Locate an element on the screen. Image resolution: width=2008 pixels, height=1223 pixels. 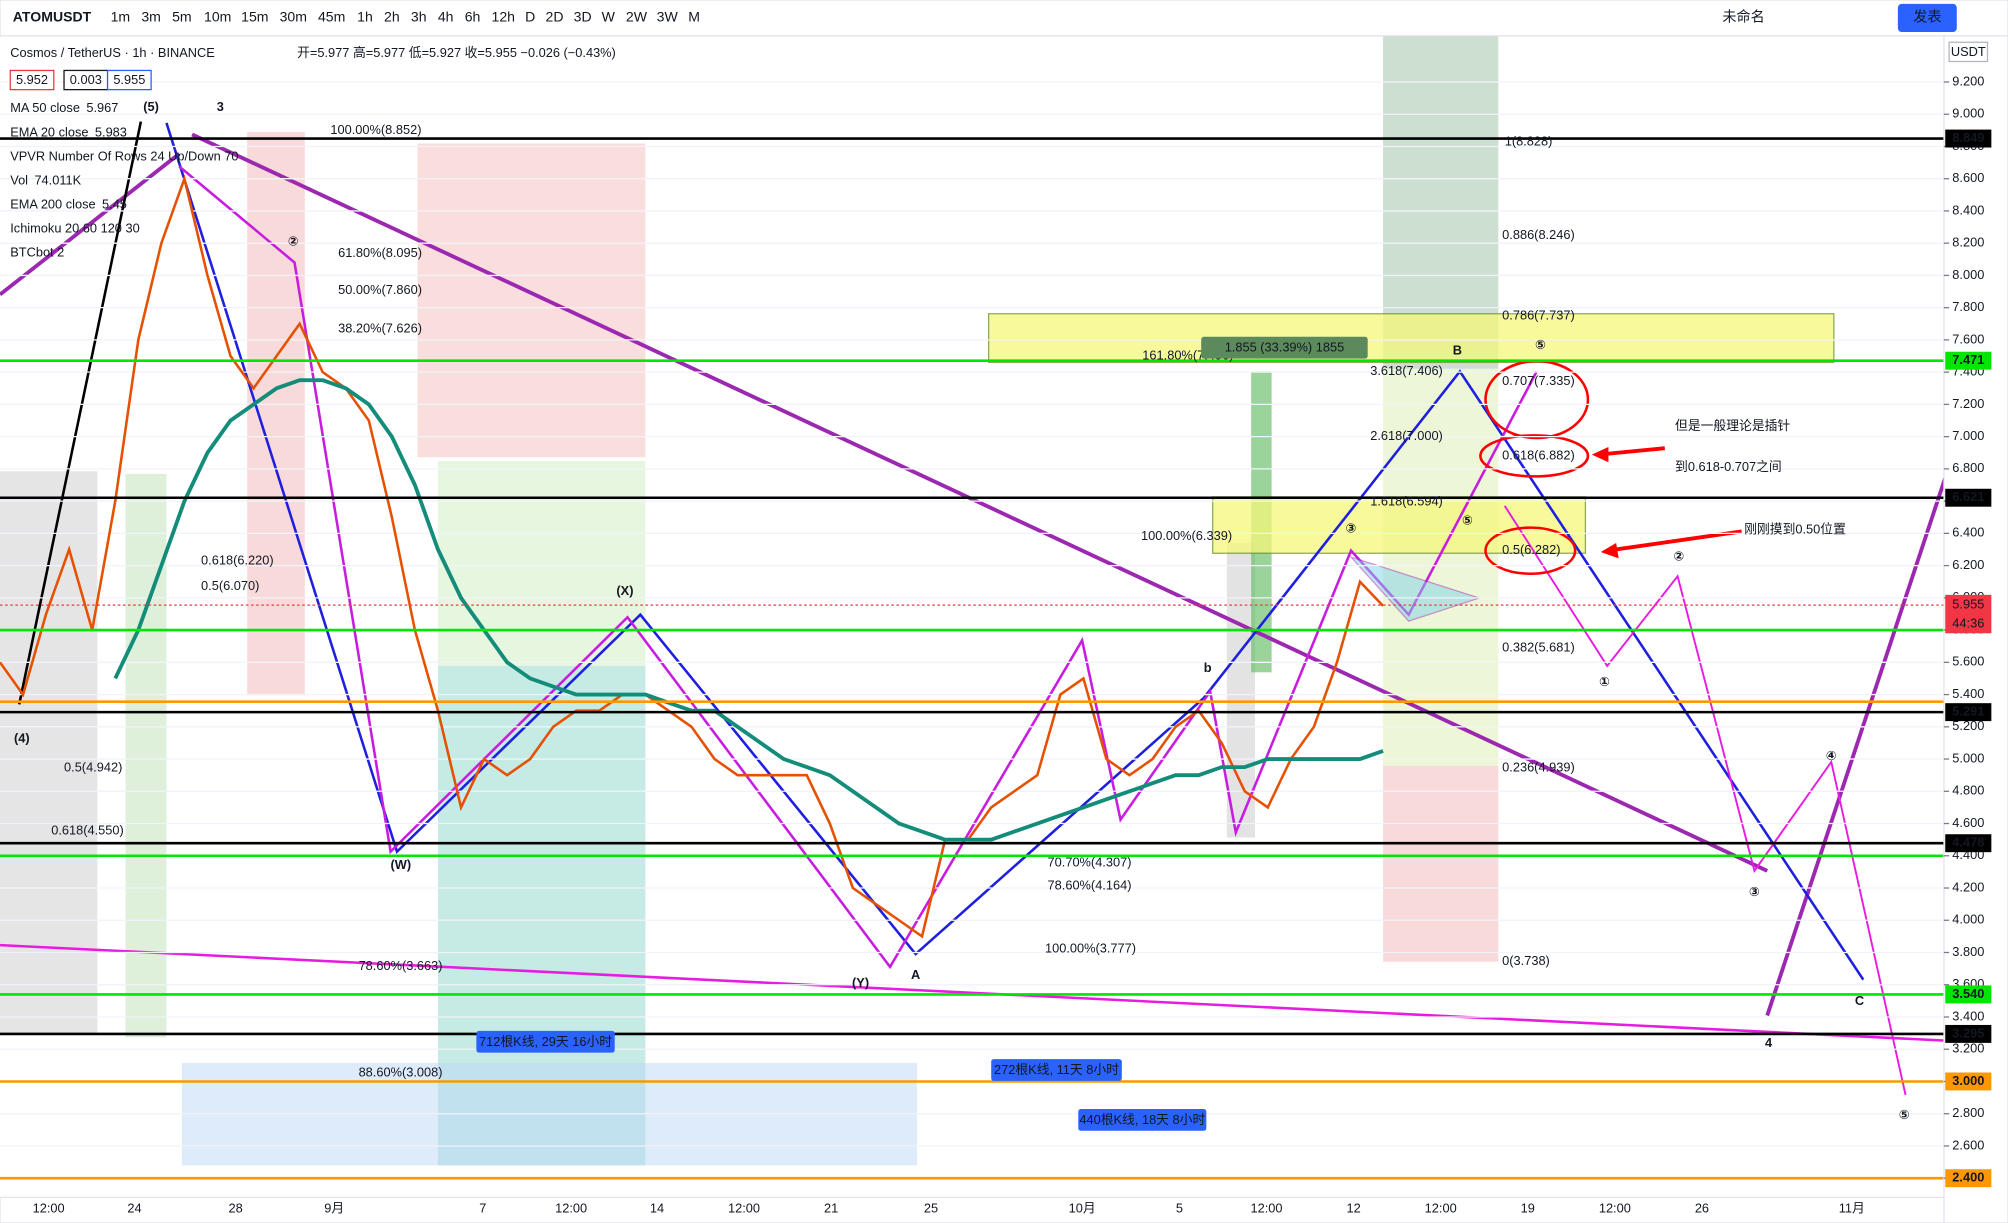
interval-button: 15m is located at coordinates (254, 17).